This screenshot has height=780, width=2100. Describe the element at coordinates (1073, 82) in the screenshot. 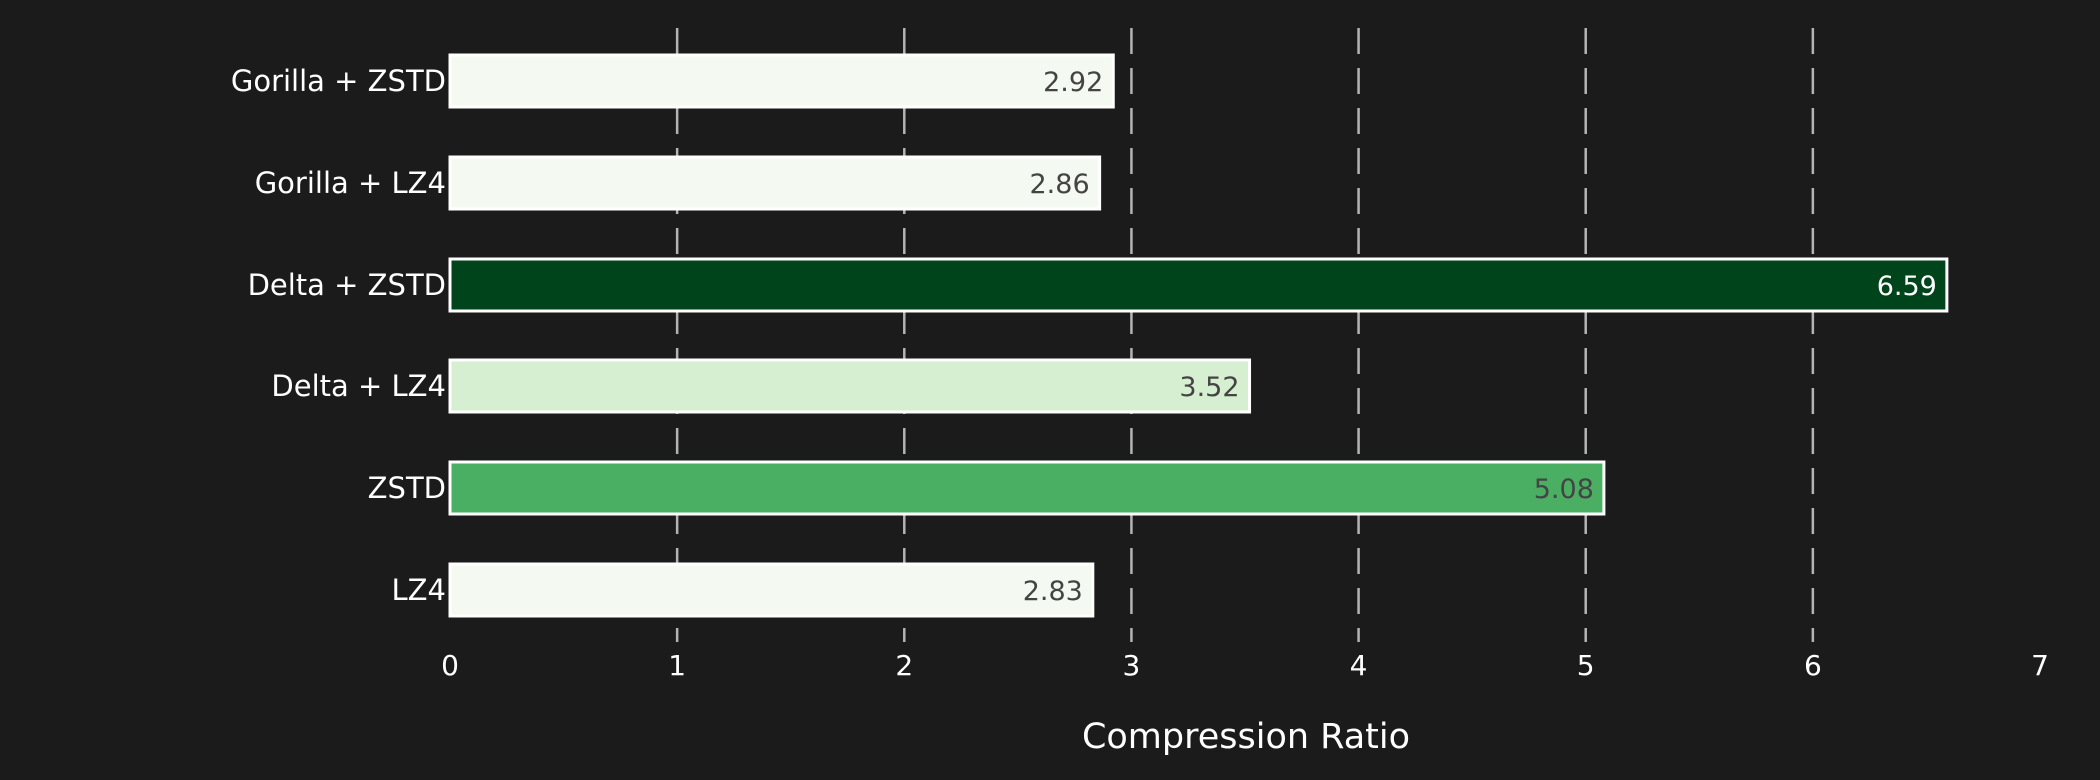

I see `bar-value-label: 2.92` at that location.